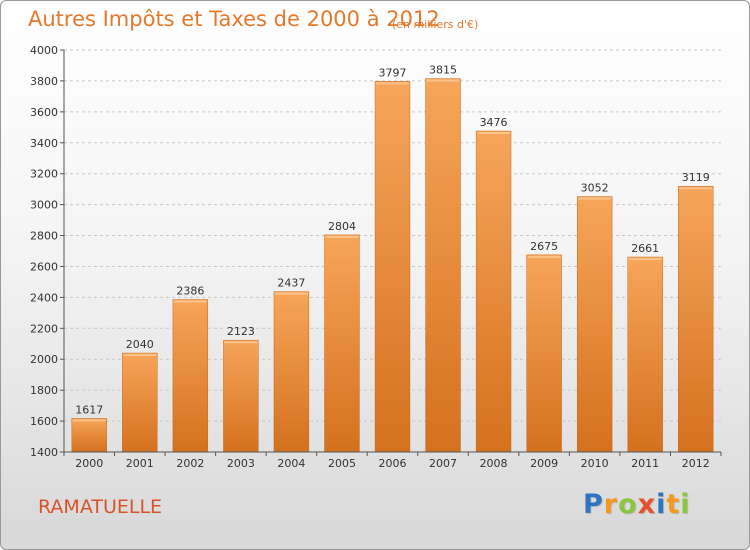 The image size is (750, 550). Describe the element at coordinates (443, 265) in the screenshot. I see `bar-2007` at that location.